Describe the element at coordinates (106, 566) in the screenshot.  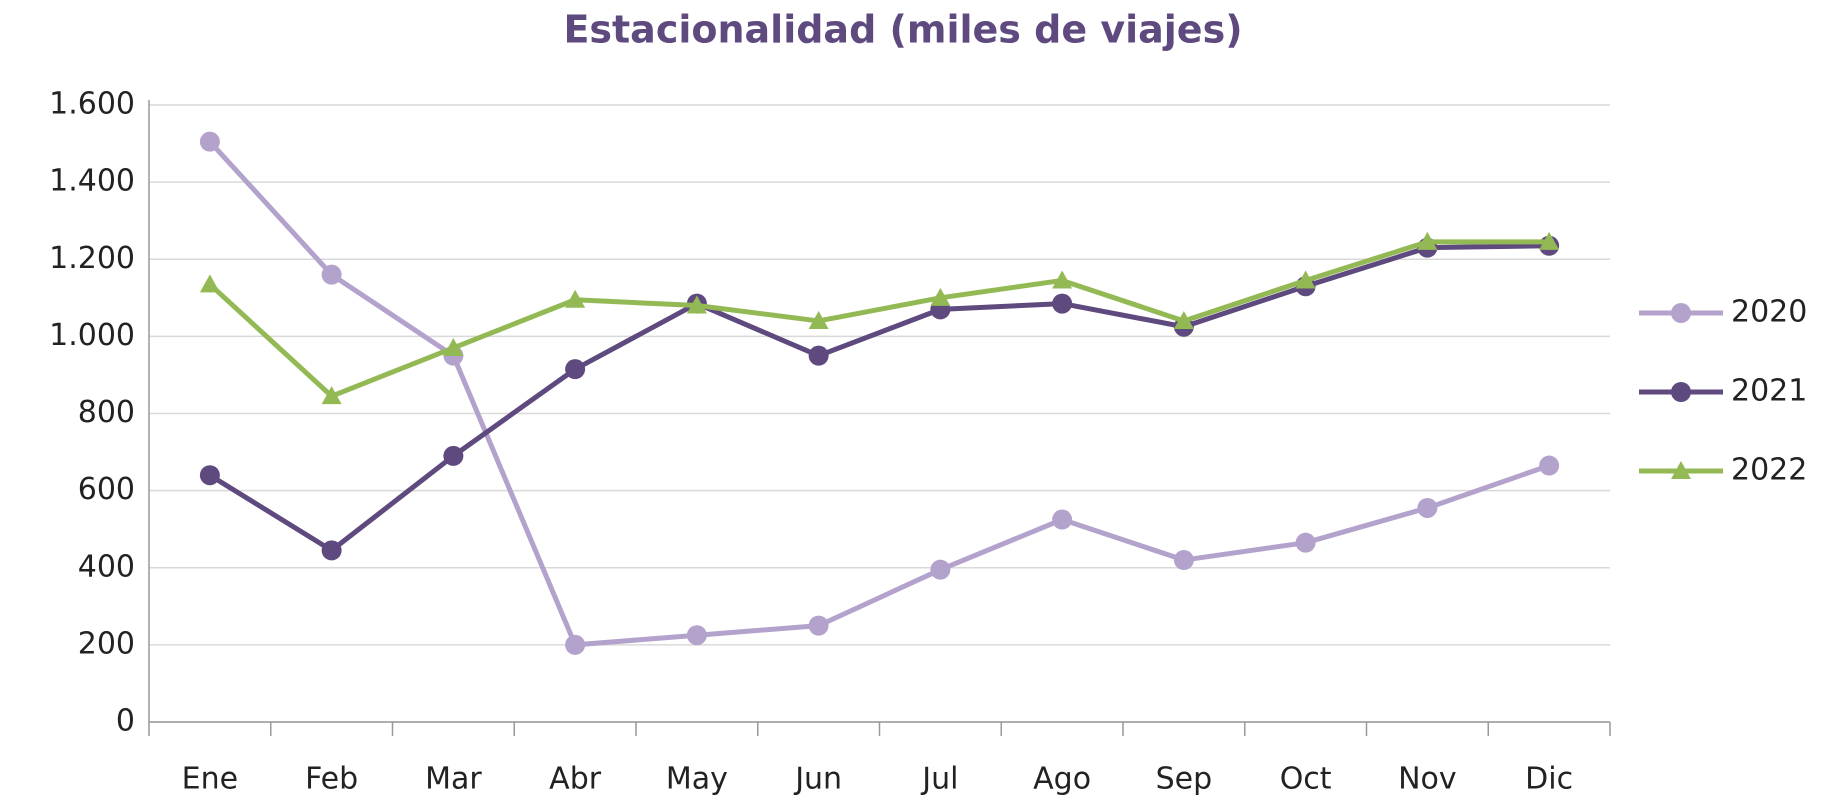
I see `y-tick-label: 400` at that location.